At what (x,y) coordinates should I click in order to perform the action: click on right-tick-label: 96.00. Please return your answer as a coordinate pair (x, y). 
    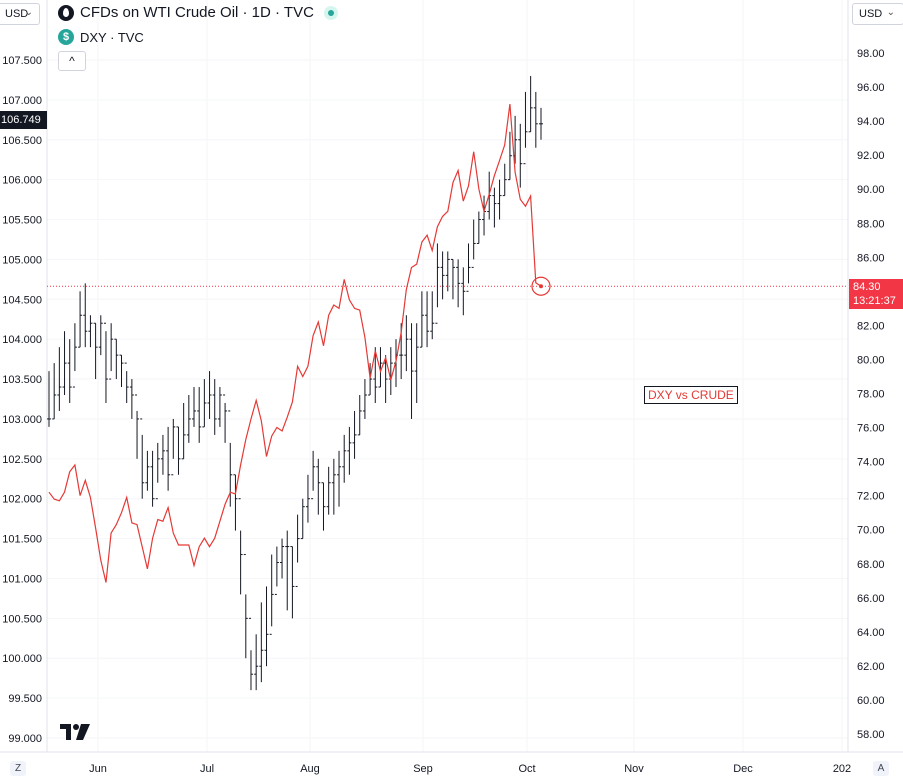
    Looking at the image, I should click on (871, 88).